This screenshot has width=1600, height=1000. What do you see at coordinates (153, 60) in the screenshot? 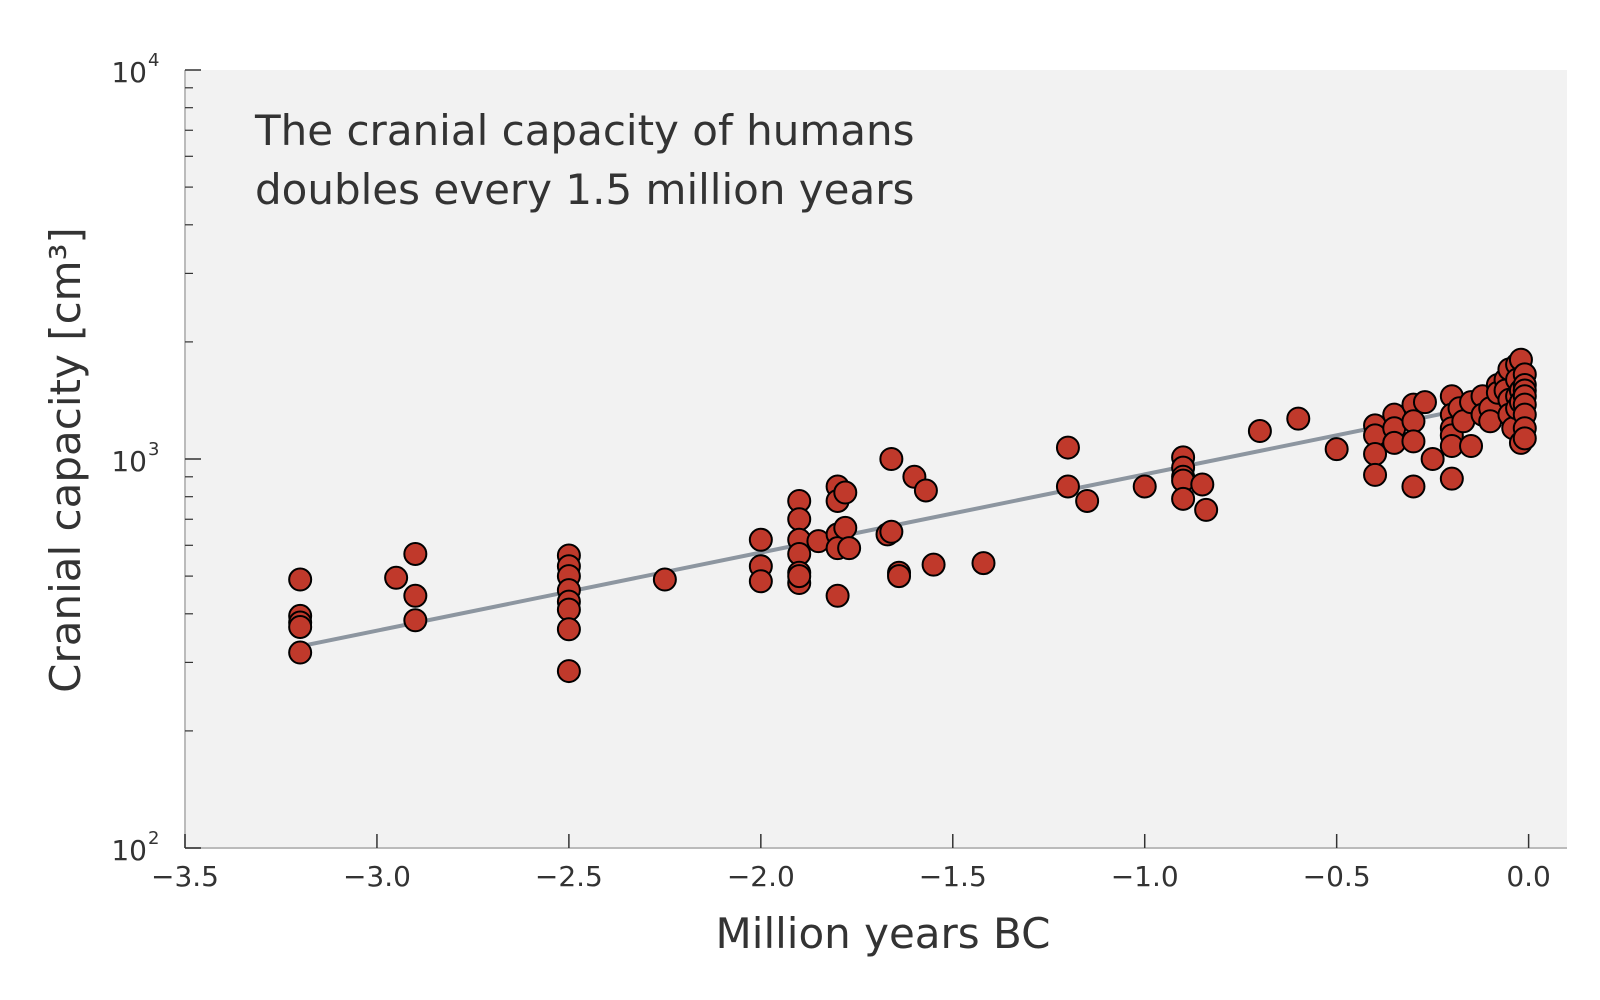
I see `y-tick-exponent: 4` at bounding box center [153, 60].